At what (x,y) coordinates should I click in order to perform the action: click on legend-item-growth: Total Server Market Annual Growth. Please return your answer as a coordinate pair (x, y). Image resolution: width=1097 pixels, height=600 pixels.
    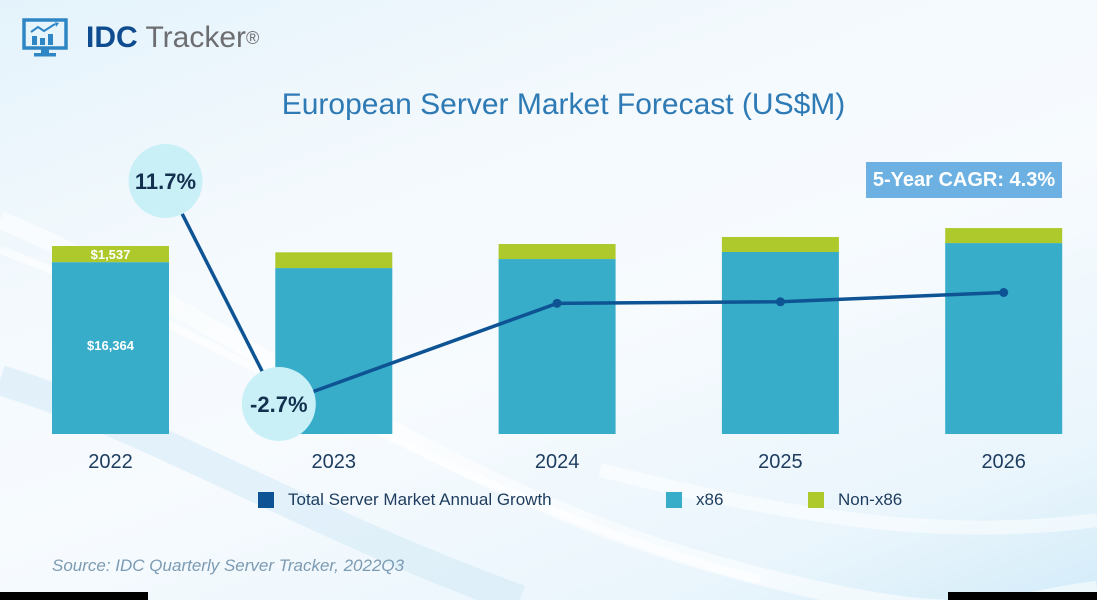
    Looking at the image, I should click on (405, 500).